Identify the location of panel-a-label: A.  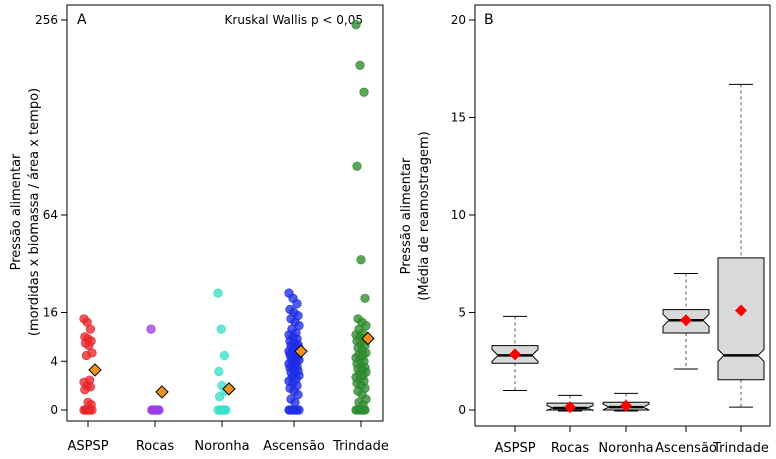
(82, 20).